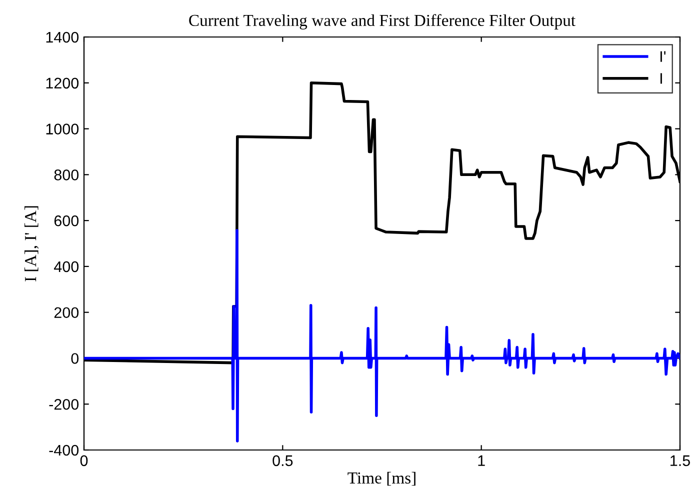 The width and height of the screenshot is (691, 496). What do you see at coordinates (66, 175) in the screenshot?
I see `y-tick-label: 800` at bounding box center [66, 175].